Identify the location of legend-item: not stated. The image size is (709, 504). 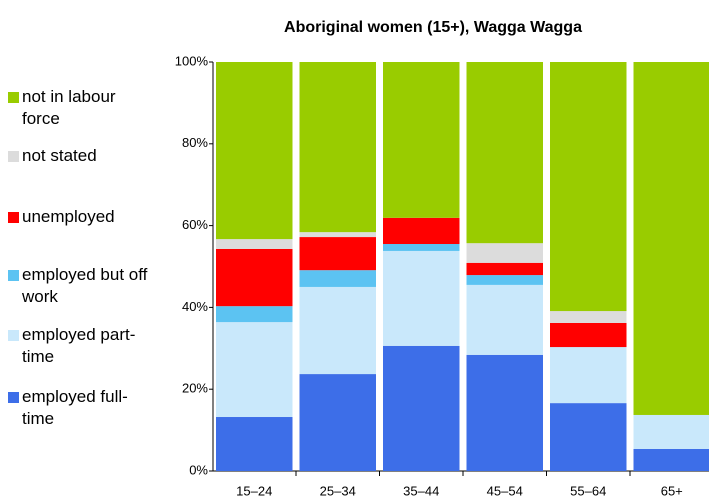
(83, 156).